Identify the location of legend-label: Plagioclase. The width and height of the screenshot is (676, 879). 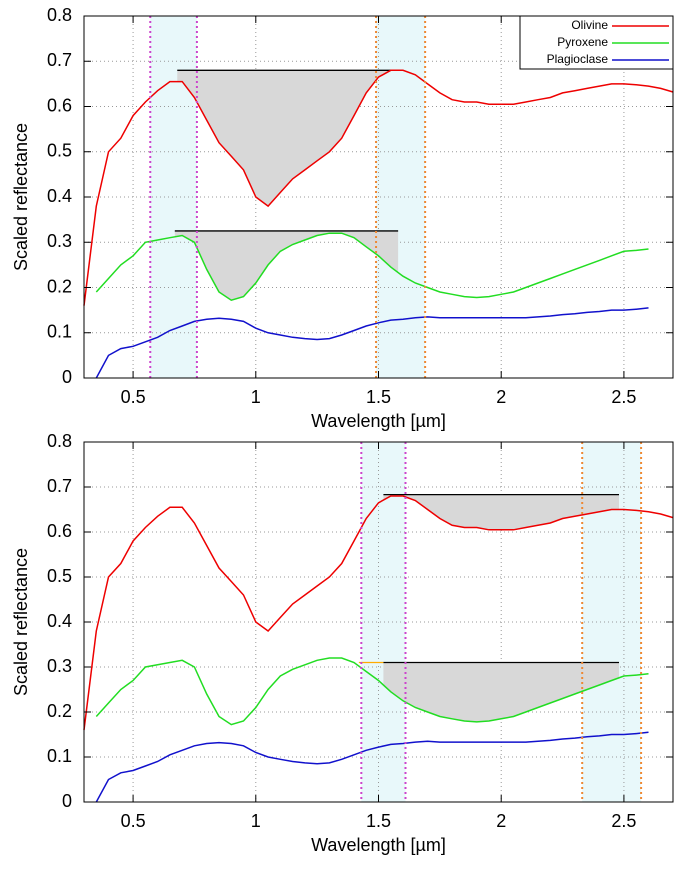
(578, 59).